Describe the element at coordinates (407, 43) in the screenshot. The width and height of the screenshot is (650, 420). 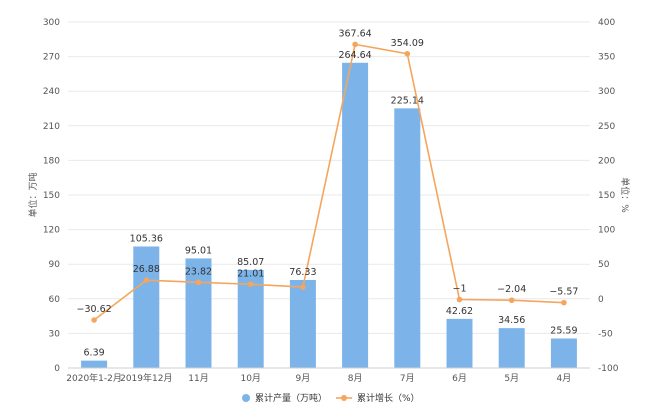
I see `line-data-label: 354.09` at that location.